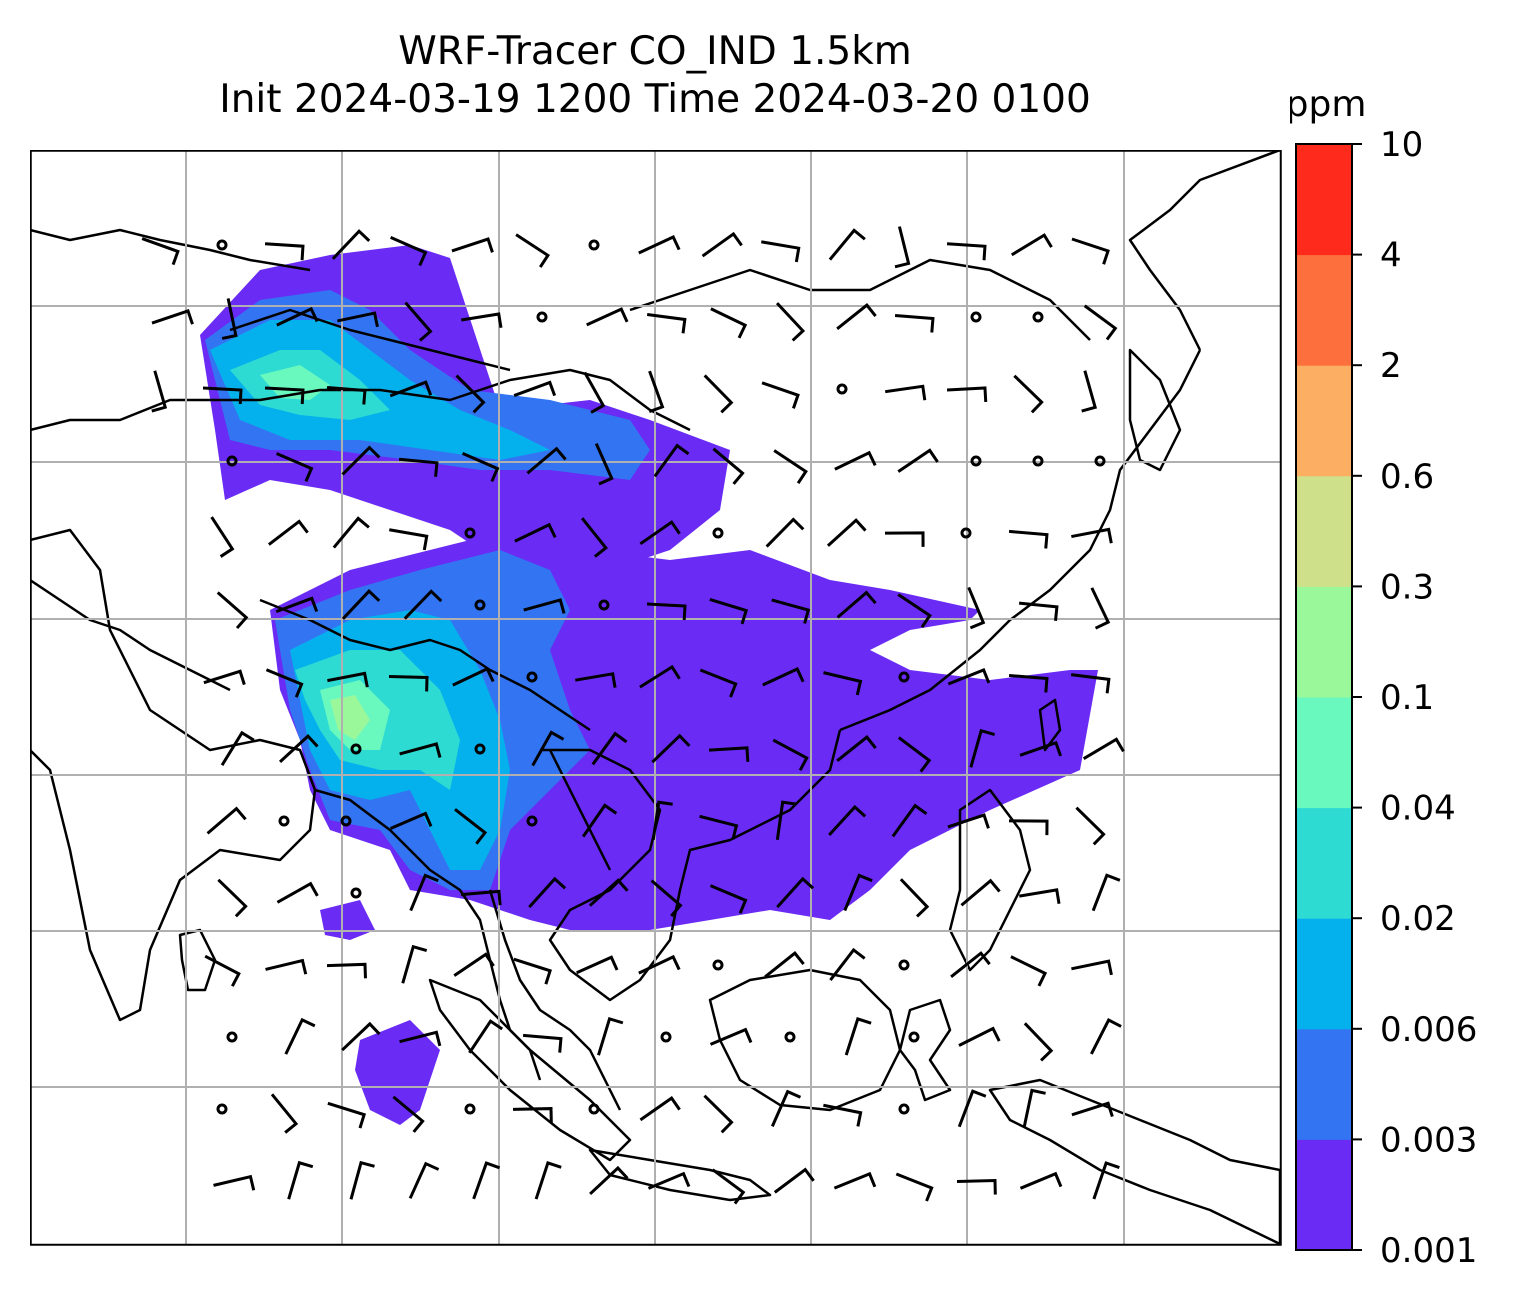  What do you see at coordinates (1428, 1030) in the screenshot?
I see `colorbar-tick-label: 0.006` at bounding box center [1428, 1030].